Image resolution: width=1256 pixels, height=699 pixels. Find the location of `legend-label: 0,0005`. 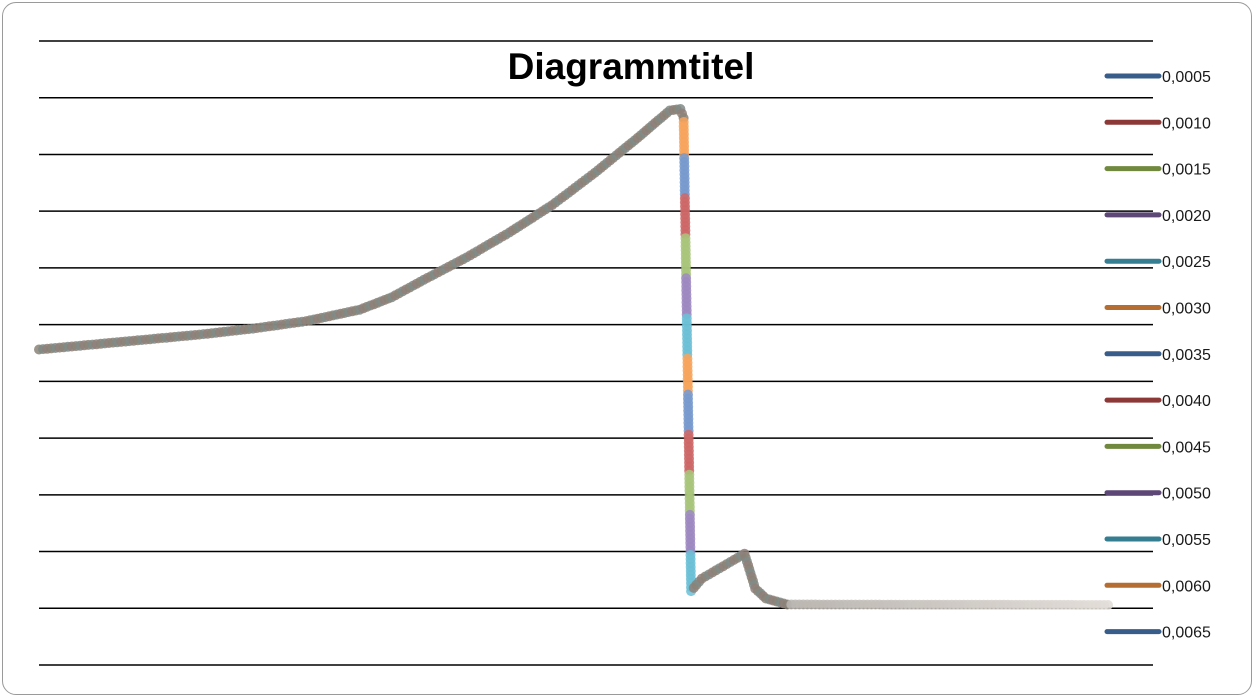

legend-label: 0,0005 is located at coordinates (1186, 77).